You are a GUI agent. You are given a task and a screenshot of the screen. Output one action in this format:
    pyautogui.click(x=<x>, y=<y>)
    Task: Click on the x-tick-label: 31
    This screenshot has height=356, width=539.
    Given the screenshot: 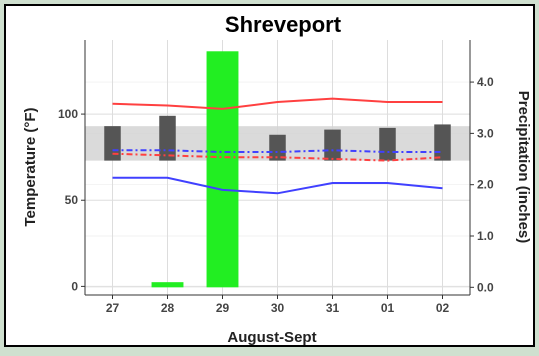 What is the action you would take?
    pyautogui.click(x=333, y=308)
    